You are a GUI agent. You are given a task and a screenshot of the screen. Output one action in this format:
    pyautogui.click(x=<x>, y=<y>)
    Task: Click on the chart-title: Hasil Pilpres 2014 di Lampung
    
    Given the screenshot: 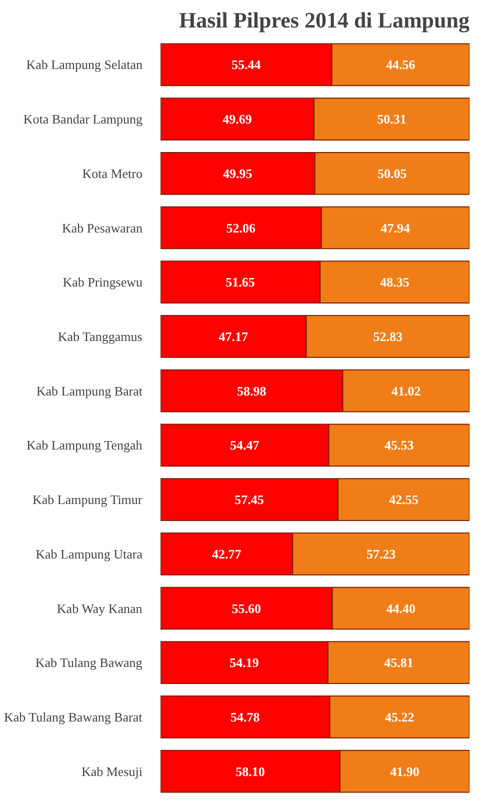 What is the action you would take?
    pyautogui.click(x=324, y=20)
    